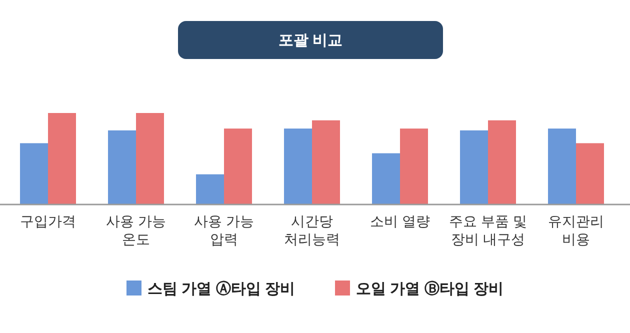 Image resolution: width=630 pixels, height=333 pixels. Describe the element at coordinates (136, 230) in the screenshot. I see `x-tick-label: 사용 가능 온도` at that location.